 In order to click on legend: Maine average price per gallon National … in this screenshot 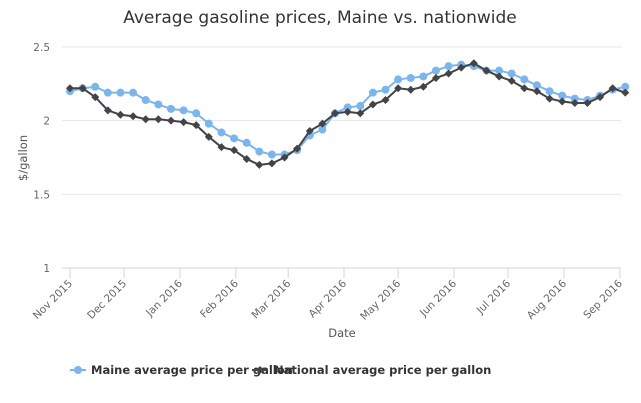, I will do `click(280, 370)`.